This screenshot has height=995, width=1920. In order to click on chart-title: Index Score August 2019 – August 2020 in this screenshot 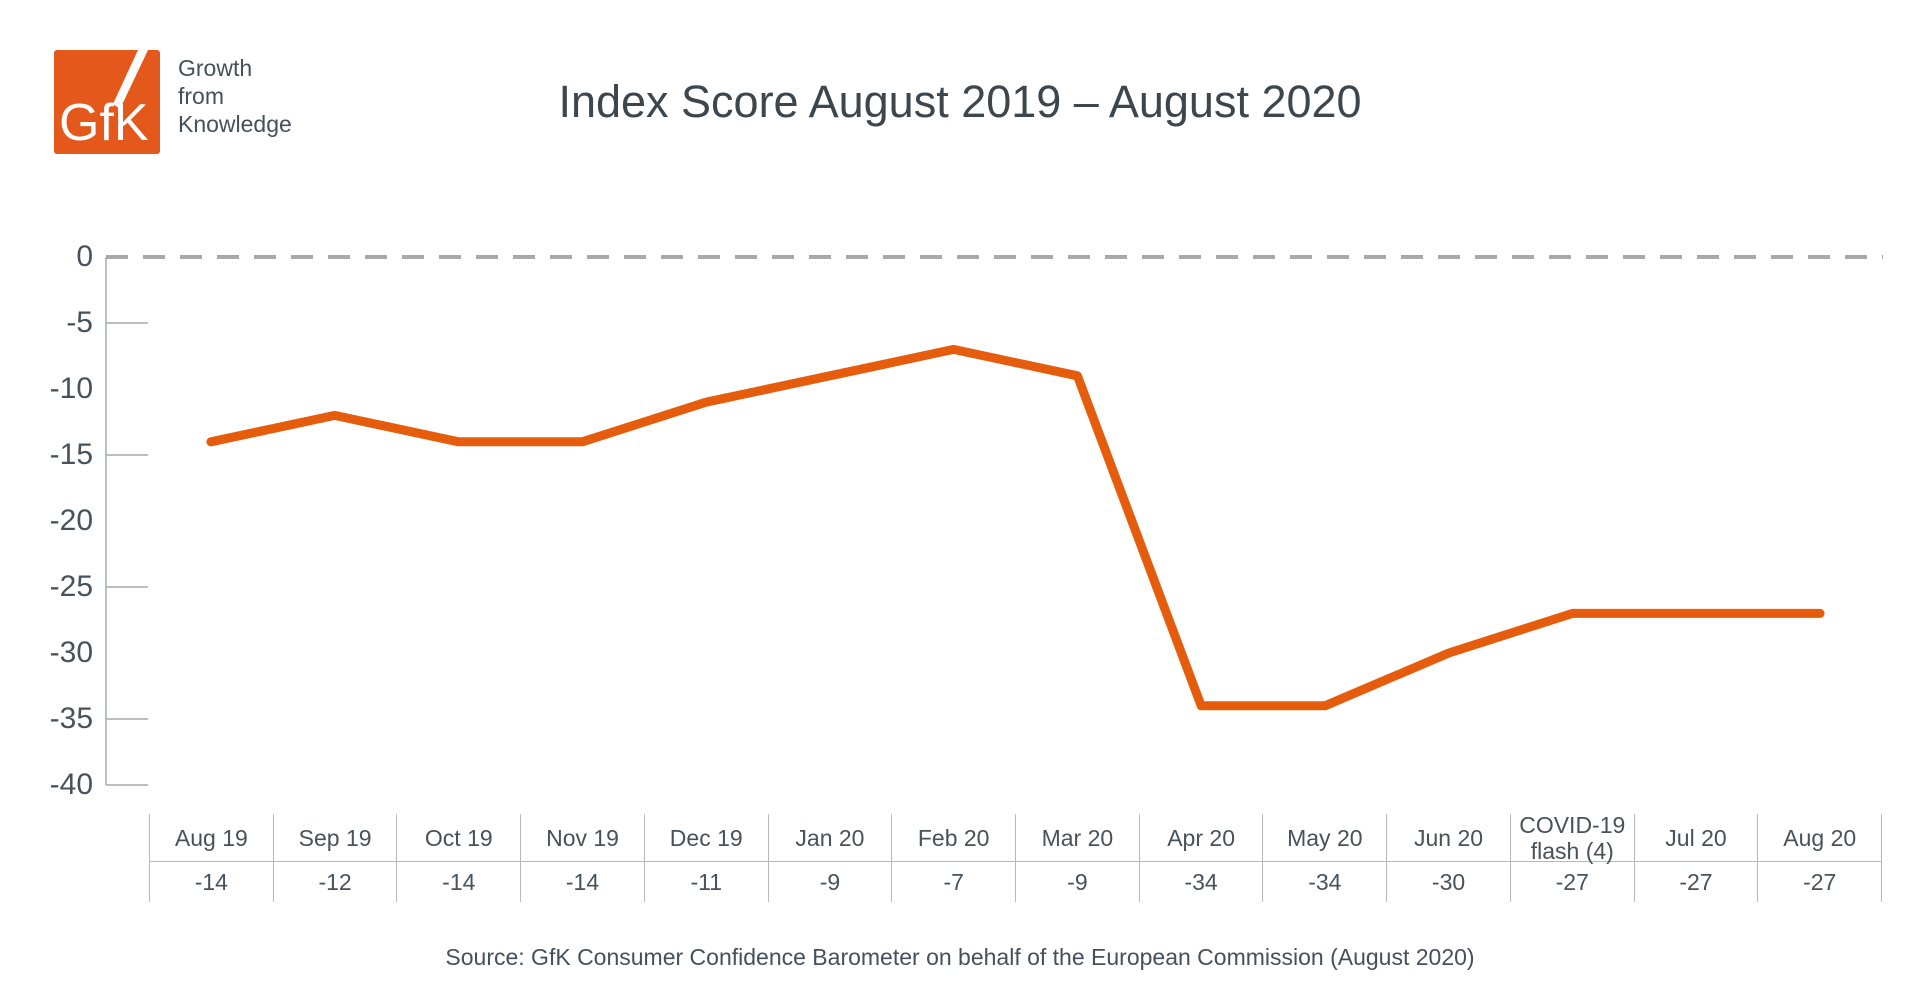, I will do `click(960, 101)`.